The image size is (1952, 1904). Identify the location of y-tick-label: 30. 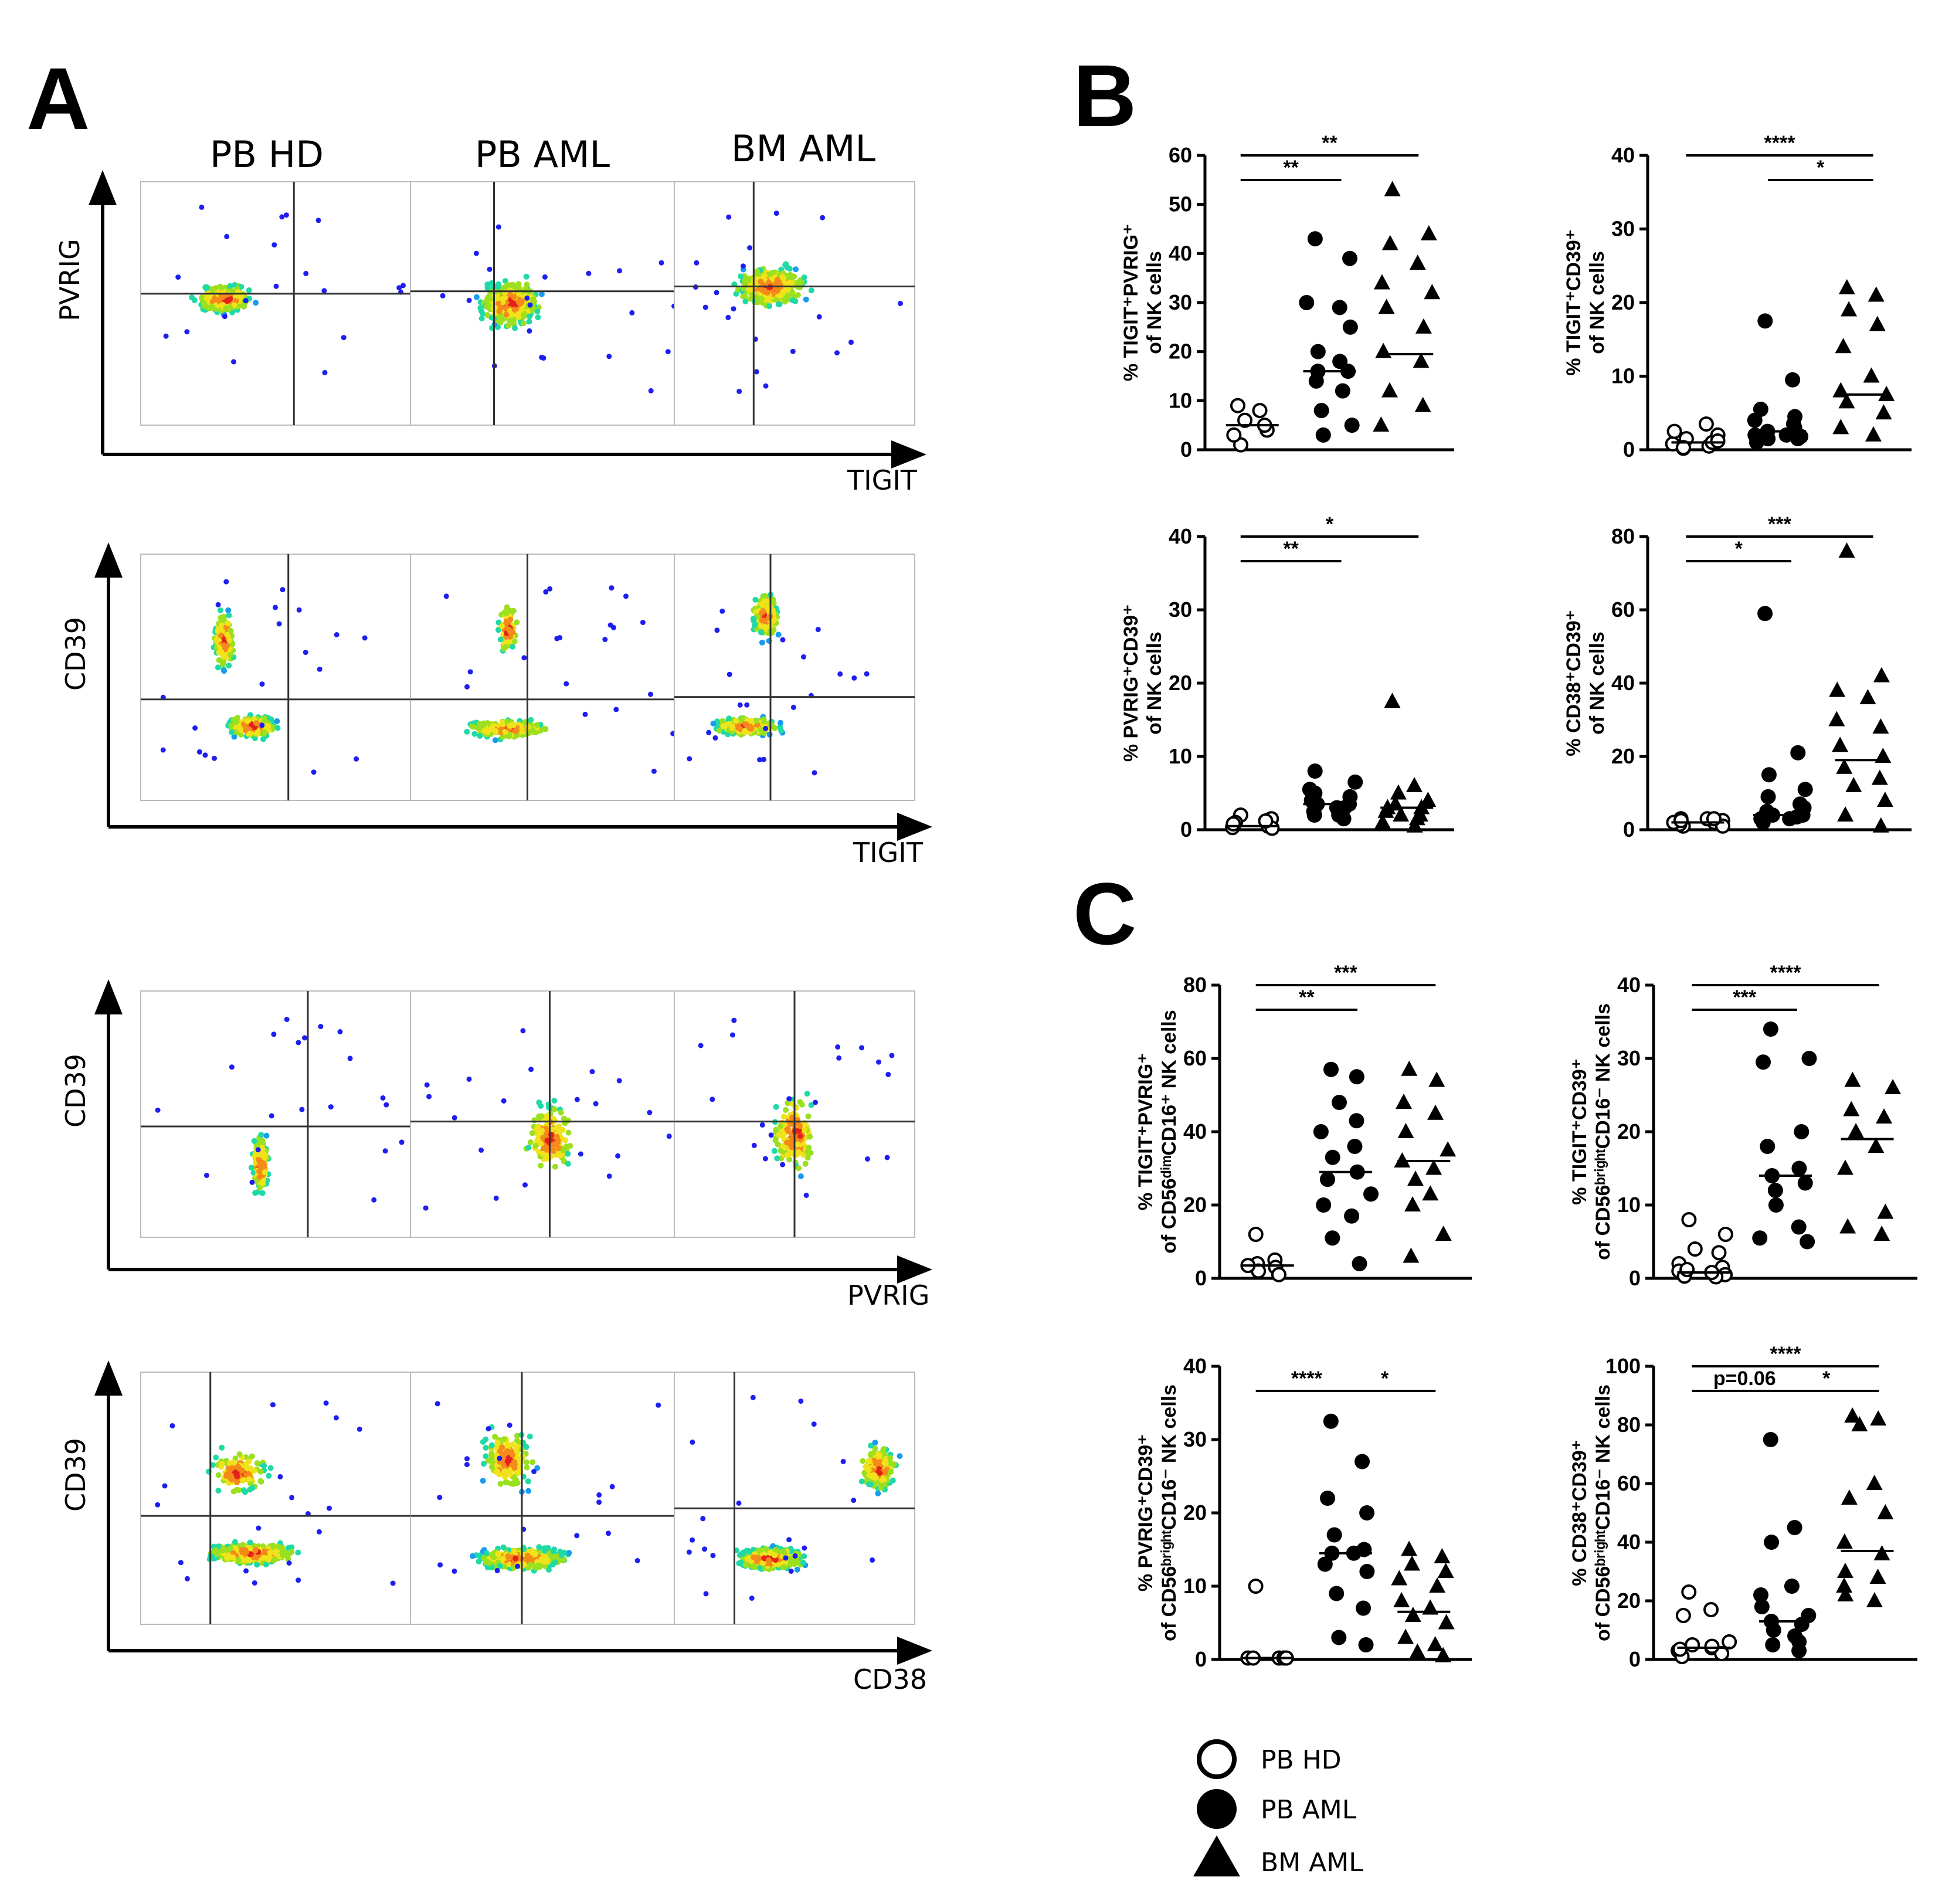
(1180, 610).